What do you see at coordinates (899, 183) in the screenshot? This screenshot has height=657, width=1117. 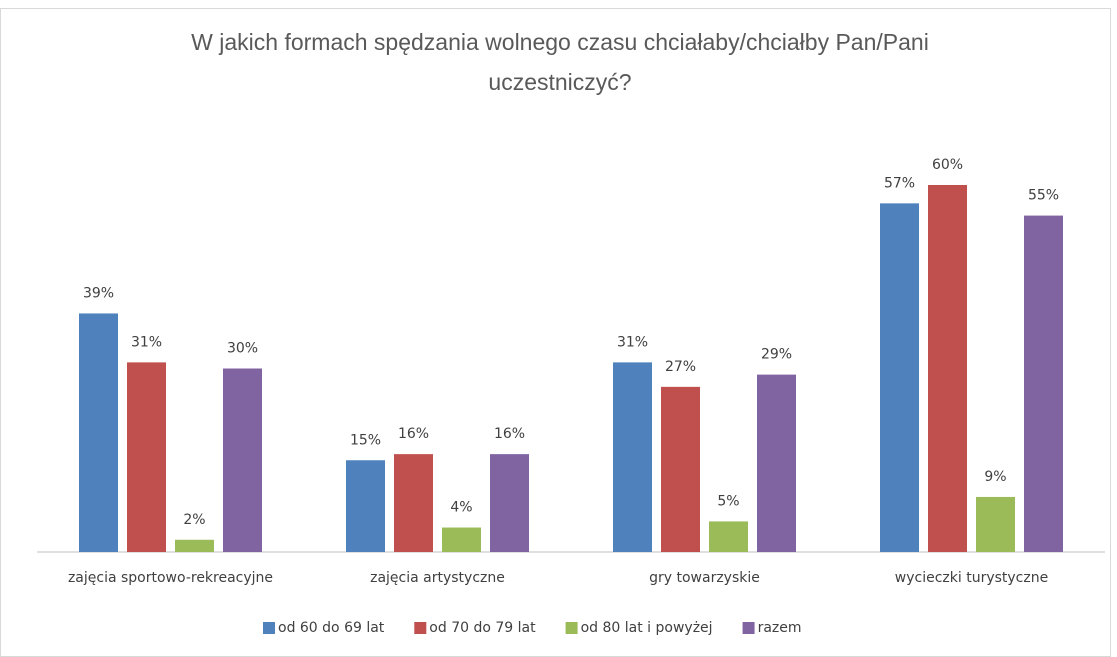 I see `data-label: 57%` at bounding box center [899, 183].